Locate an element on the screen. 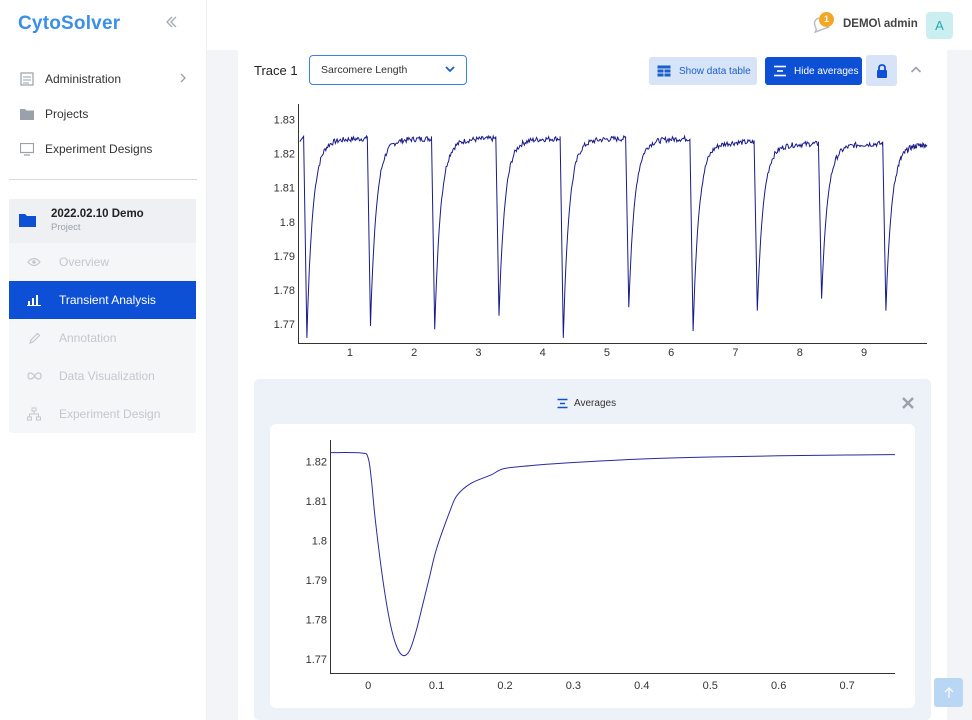 The width and height of the screenshot is (972, 720). show-data-table-button: Show data table is located at coordinates (703, 71).